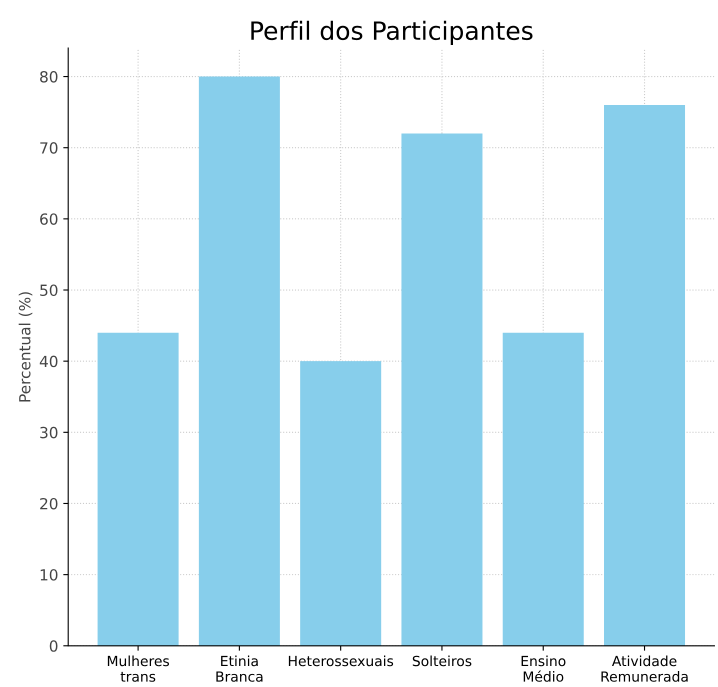 The height and width of the screenshot is (687, 718). I want to click on x-tick-label: Ensino Médio, so click(544, 669).